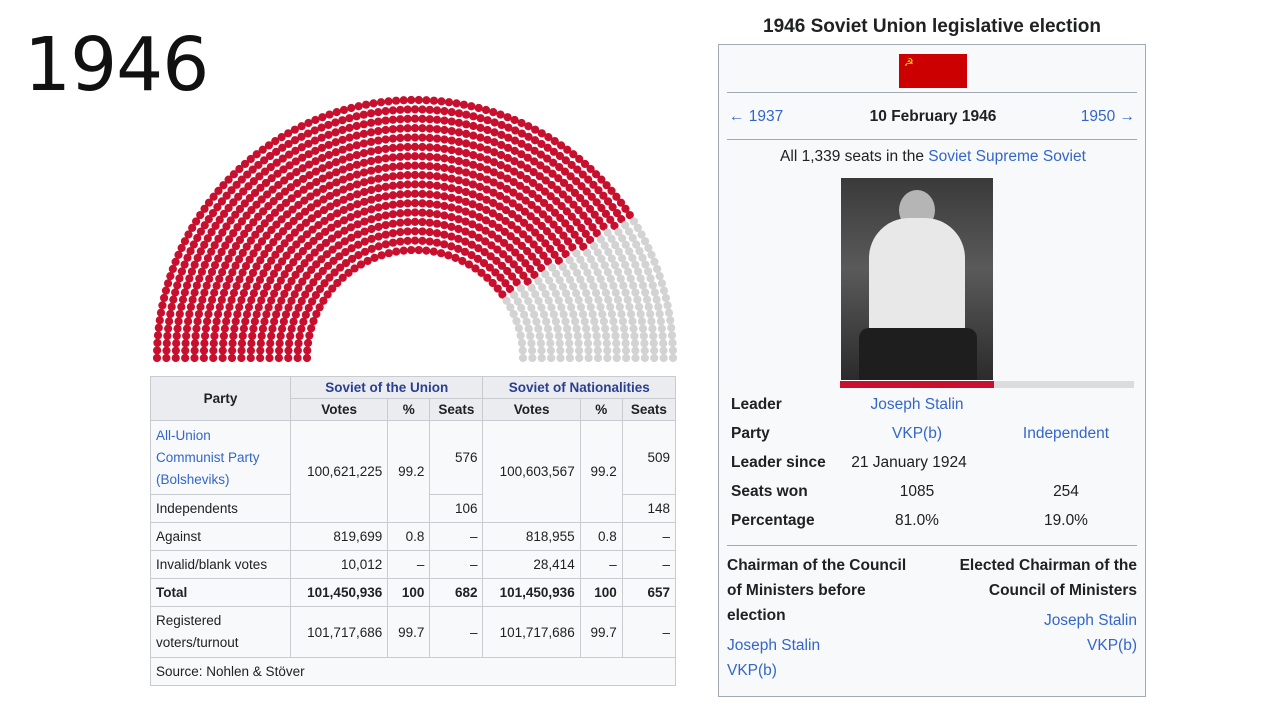 The image size is (1280, 720). Describe the element at coordinates (917, 404) in the screenshot. I see `leader-link: Joseph Stalin` at that location.